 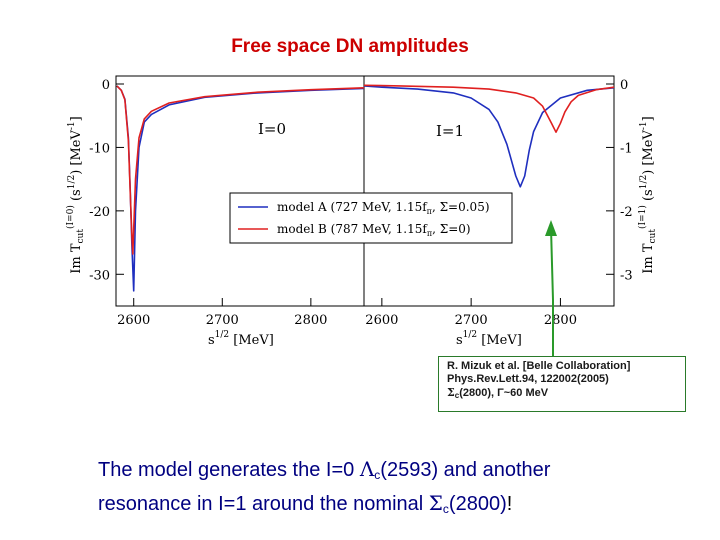 I want to click on svg-text: Im Tcut(I=1) (s1/2) [MeV-1], so click(x=647, y=195).